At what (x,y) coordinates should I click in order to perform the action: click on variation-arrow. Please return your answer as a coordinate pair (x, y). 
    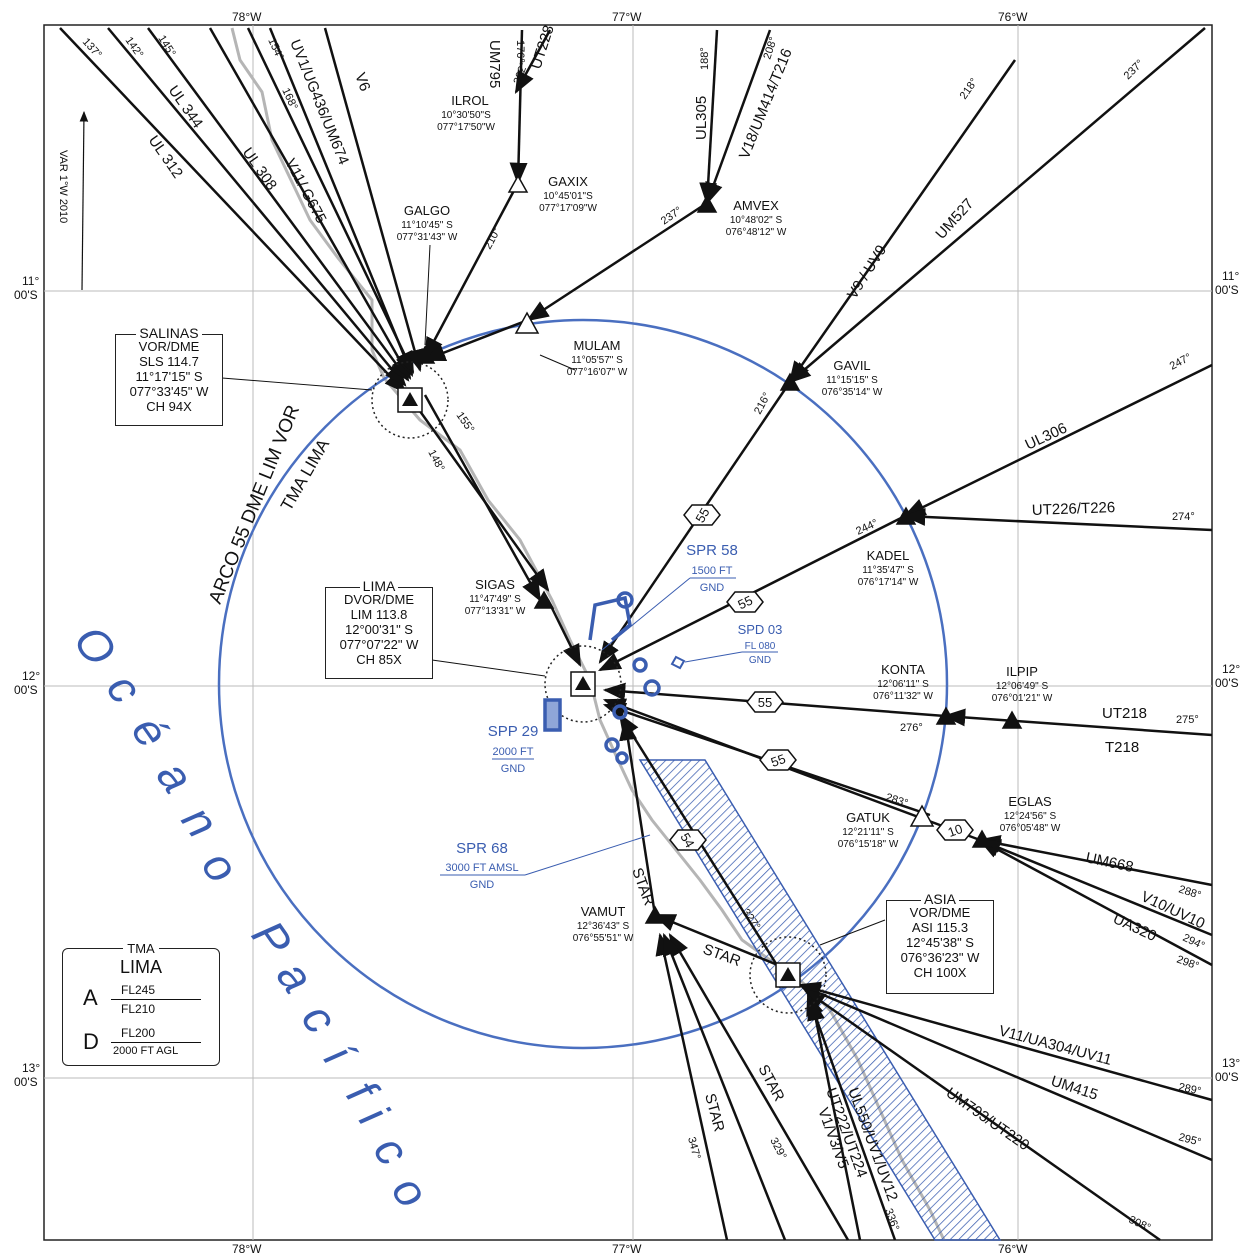
    Looking at the image, I should click on (84, 200).